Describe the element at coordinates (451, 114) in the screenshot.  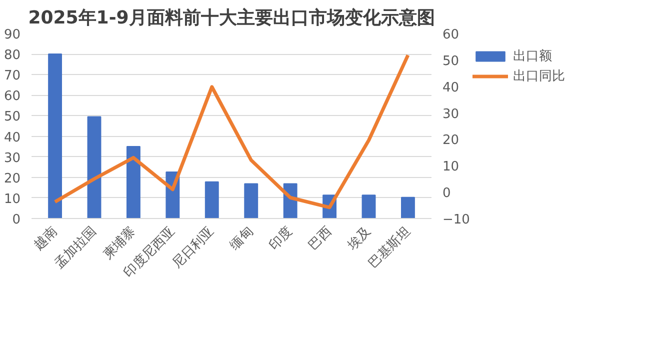
I see `y2-tick-label: 30` at that location.